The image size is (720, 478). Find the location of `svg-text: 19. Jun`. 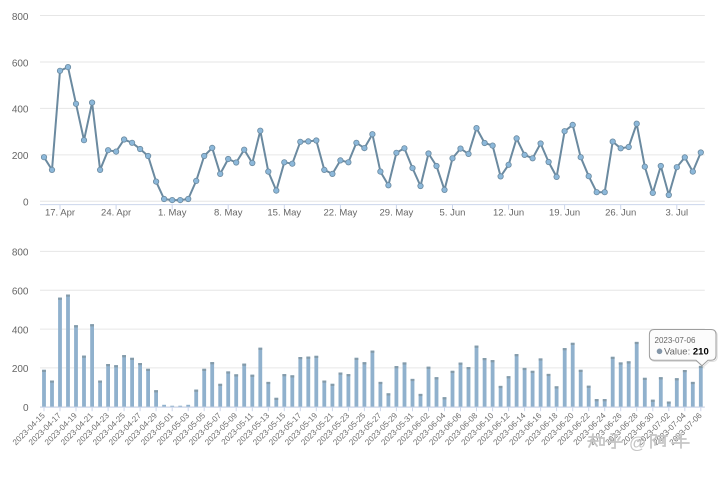

svg-text: 19. Jun is located at coordinates (564, 213).